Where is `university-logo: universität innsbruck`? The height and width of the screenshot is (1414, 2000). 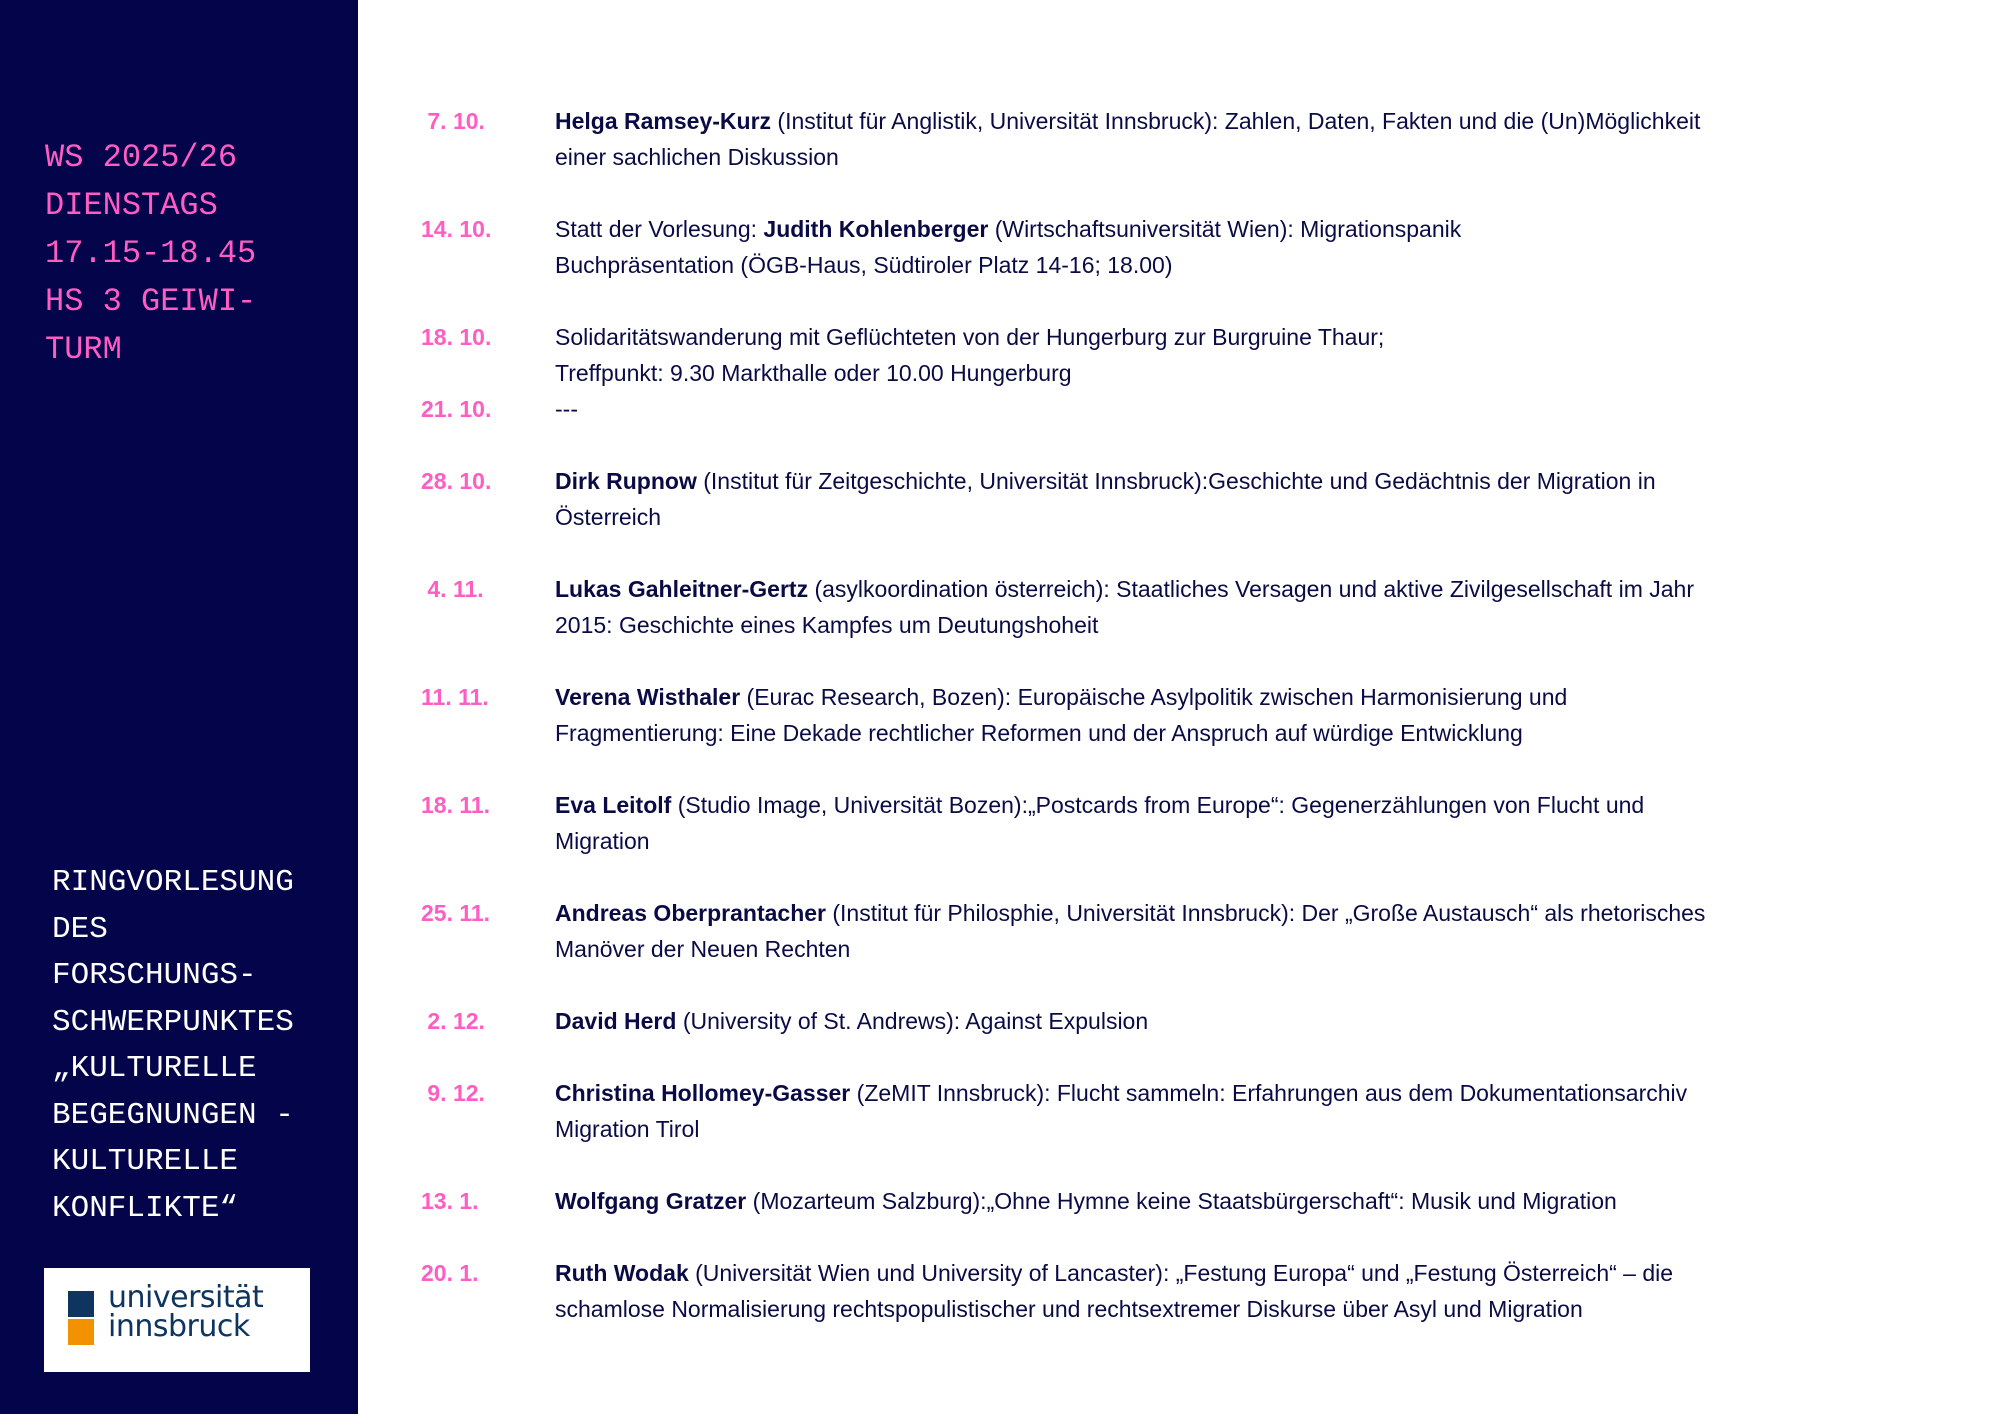
university-logo: universität innsbruck is located at coordinates (177, 1320).